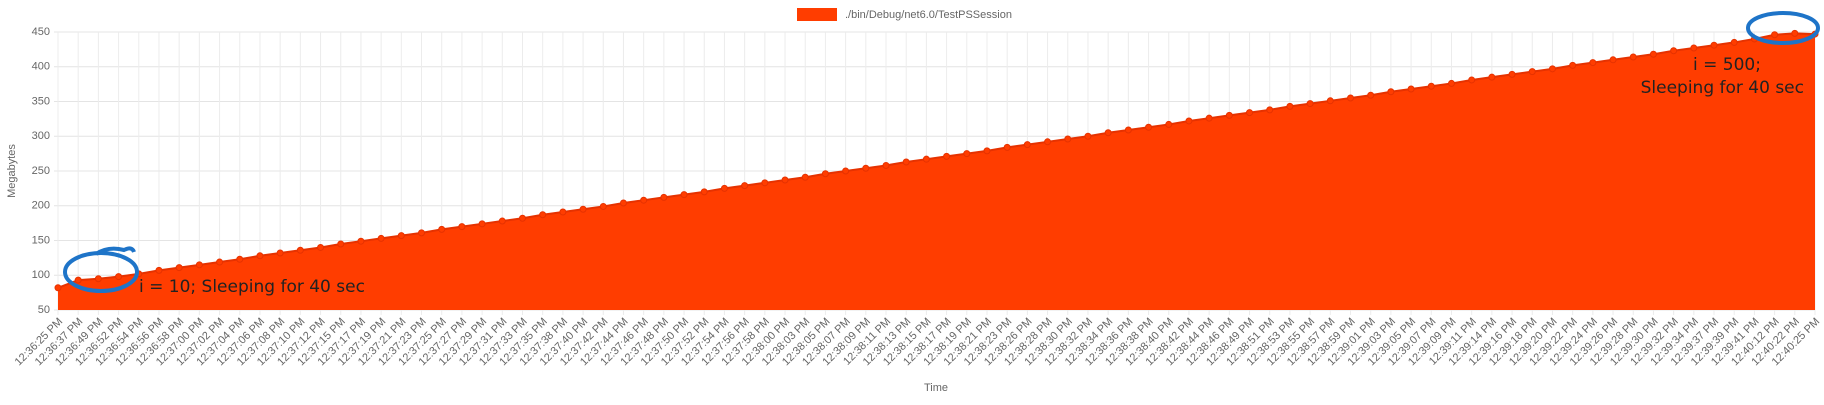 Image resolution: width=1824 pixels, height=405 pixels. I want to click on y-tick-label: 150, so click(41, 240).